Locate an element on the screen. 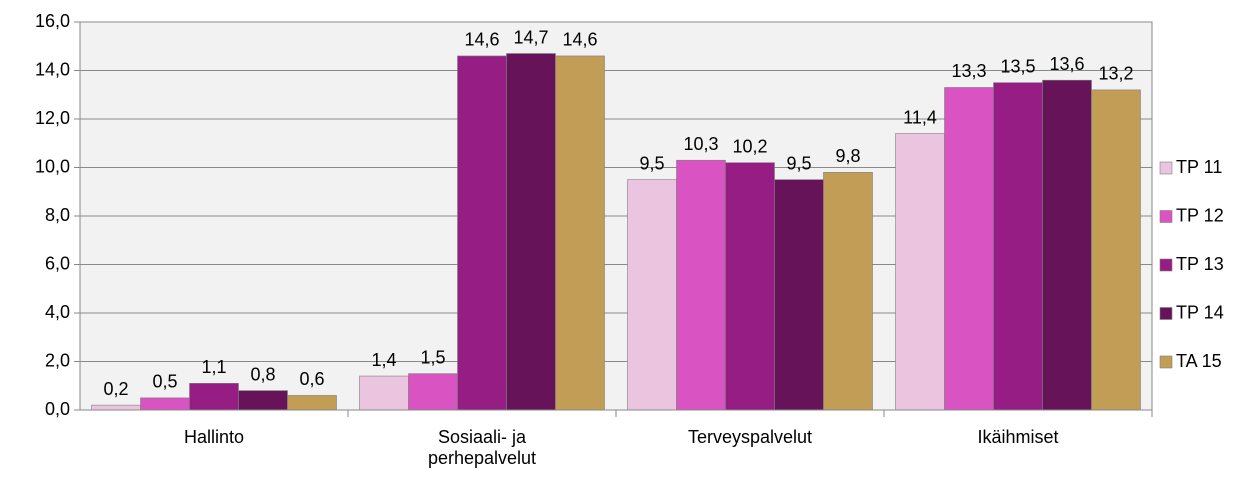 The width and height of the screenshot is (1258, 477). y-tick-label: 10,0 is located at coordinates (52, 166).